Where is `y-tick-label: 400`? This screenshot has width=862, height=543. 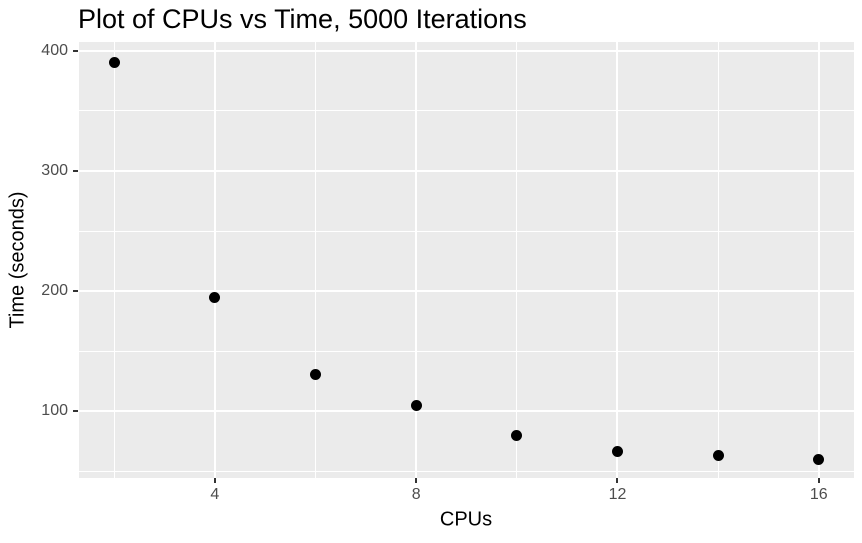
y-tick-label: 400 is located at coordinates (54, 50).